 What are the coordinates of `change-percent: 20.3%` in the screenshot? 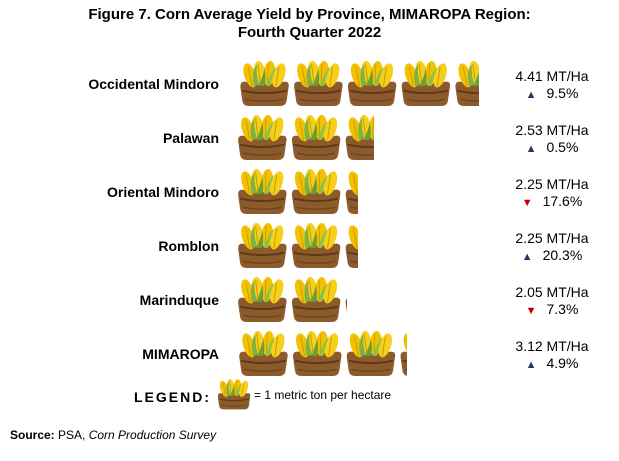 It's located at (562, 255).